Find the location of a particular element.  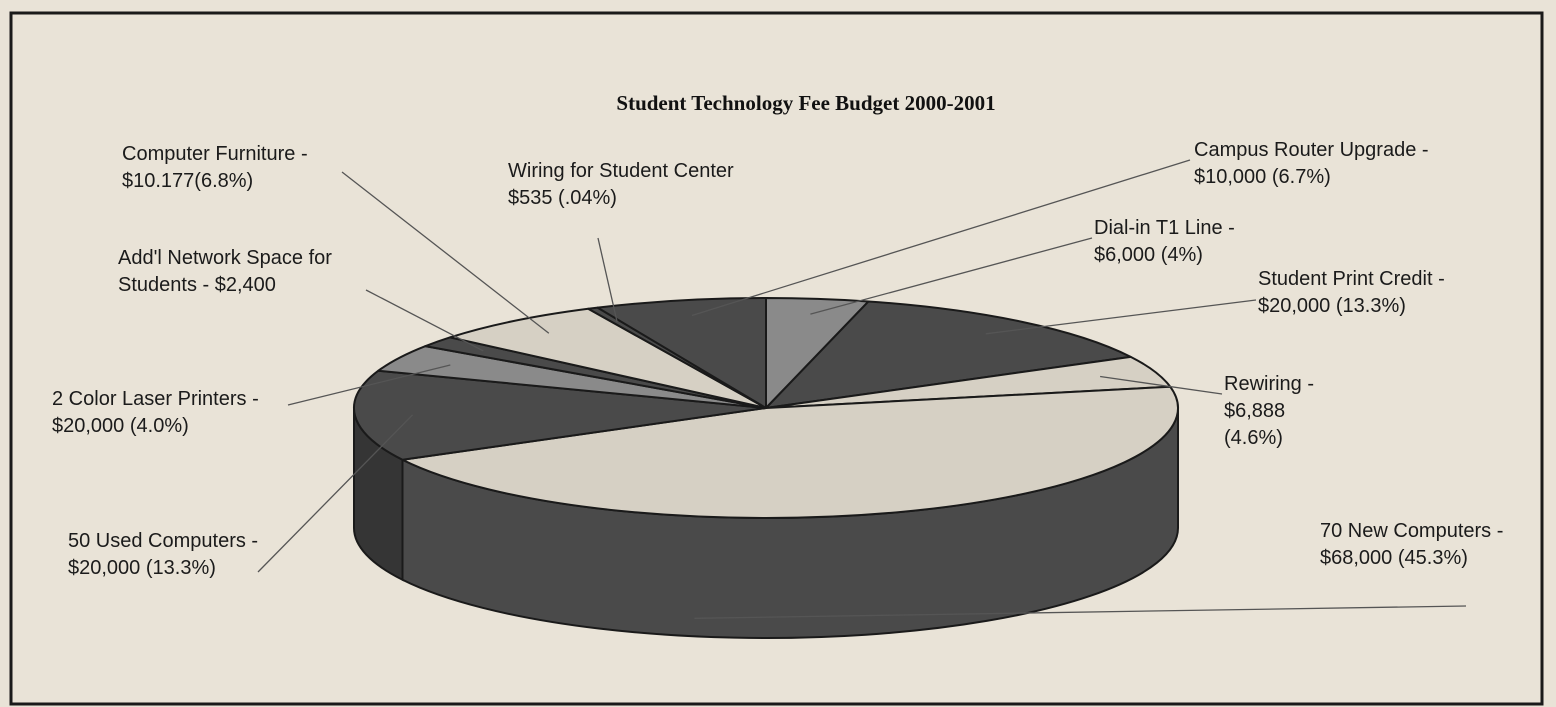

slice-label-4-line-2: $68,000 (45.3%) is located at coordinates (1394, 558).